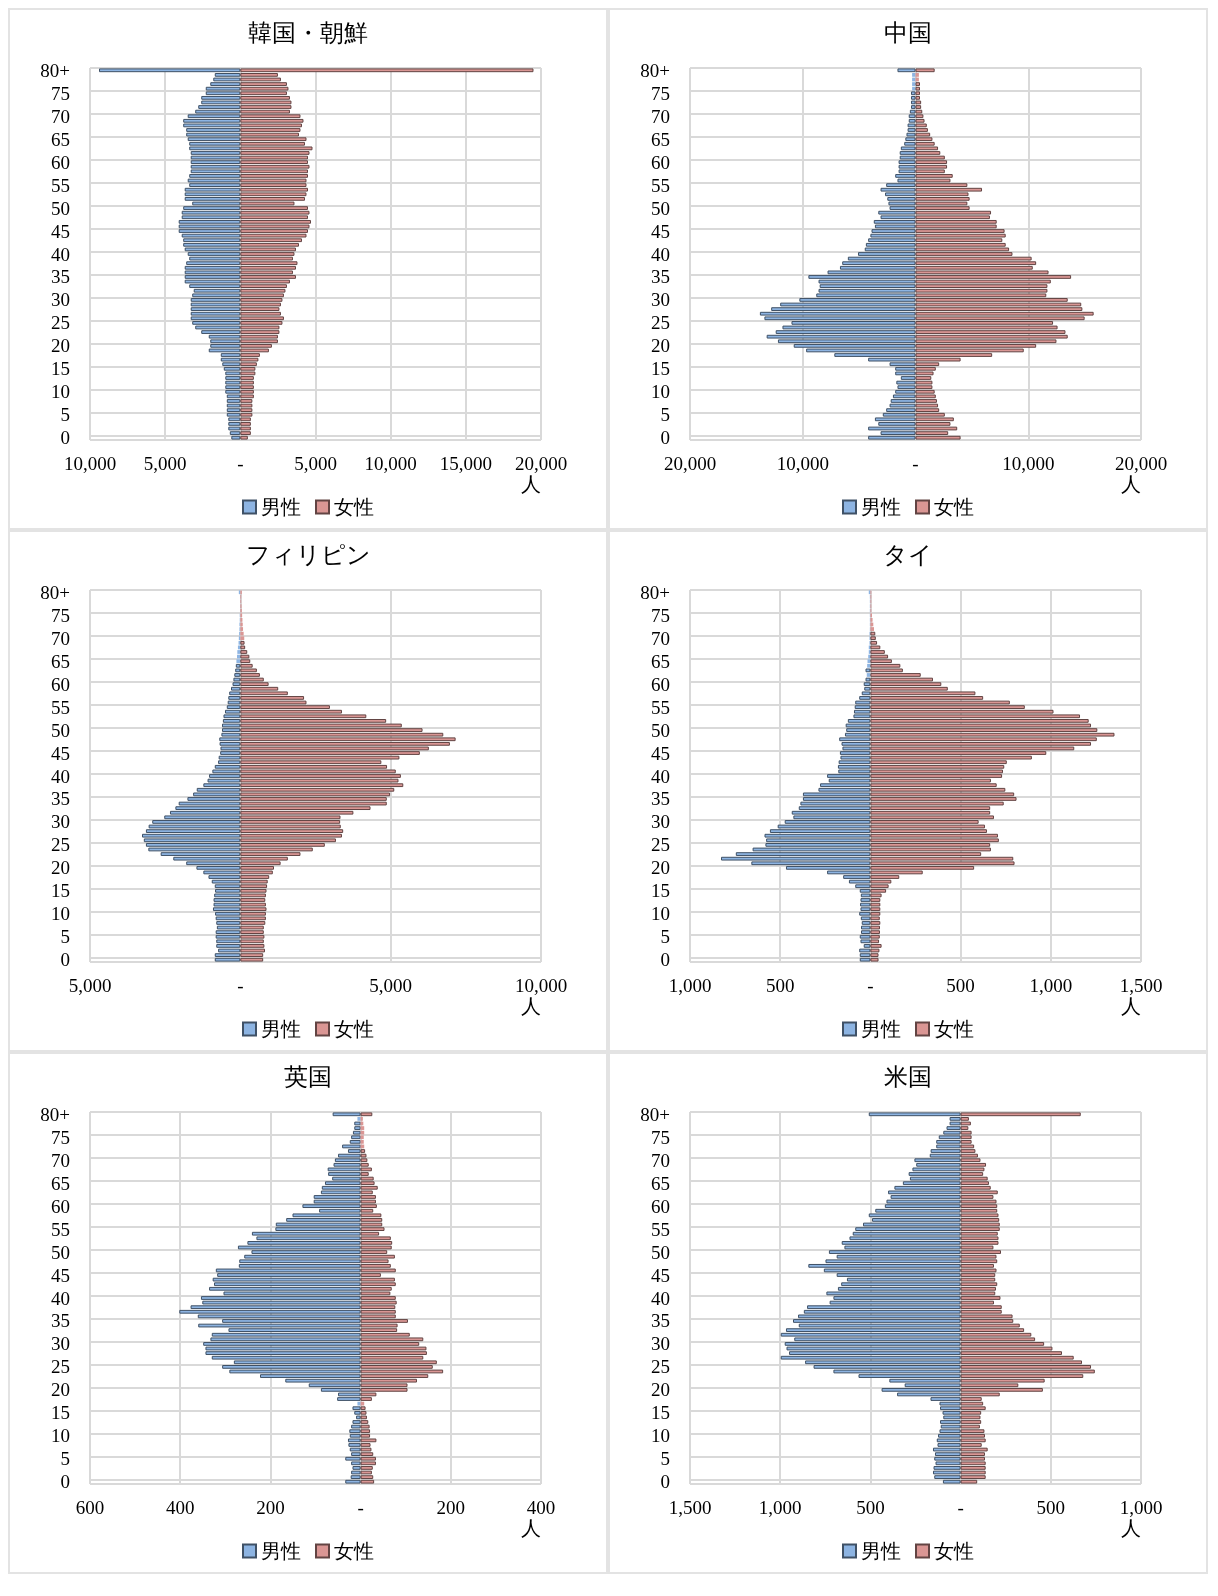  Describe the element at coordinates (308, 1077) in the screenshot. I see `chart-title: 英国` at that location.